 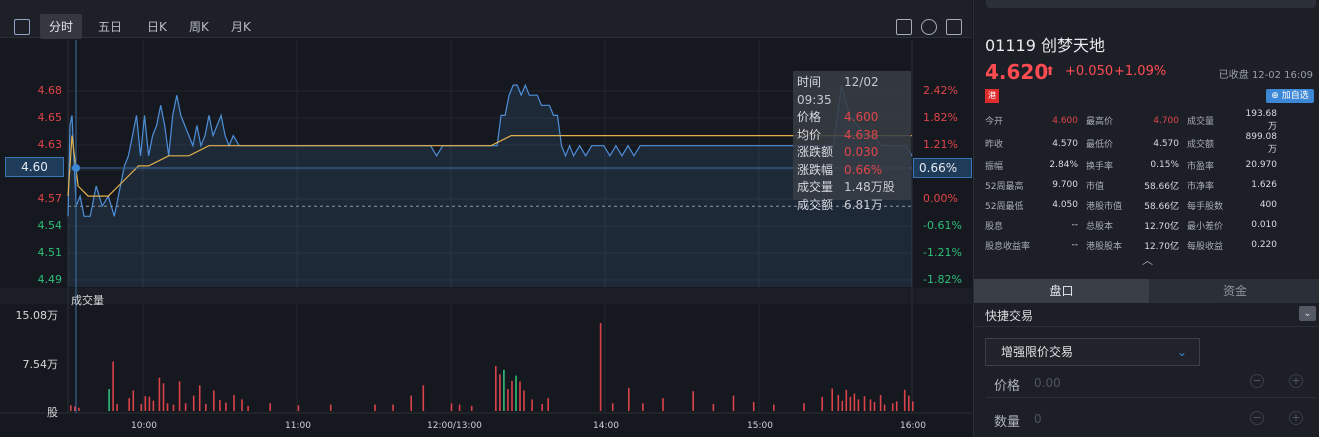 What do you see at coordinates (1261, 165) in the screenshot?
I see `quote-value: 20.970` at bounding box center [1261, 165].